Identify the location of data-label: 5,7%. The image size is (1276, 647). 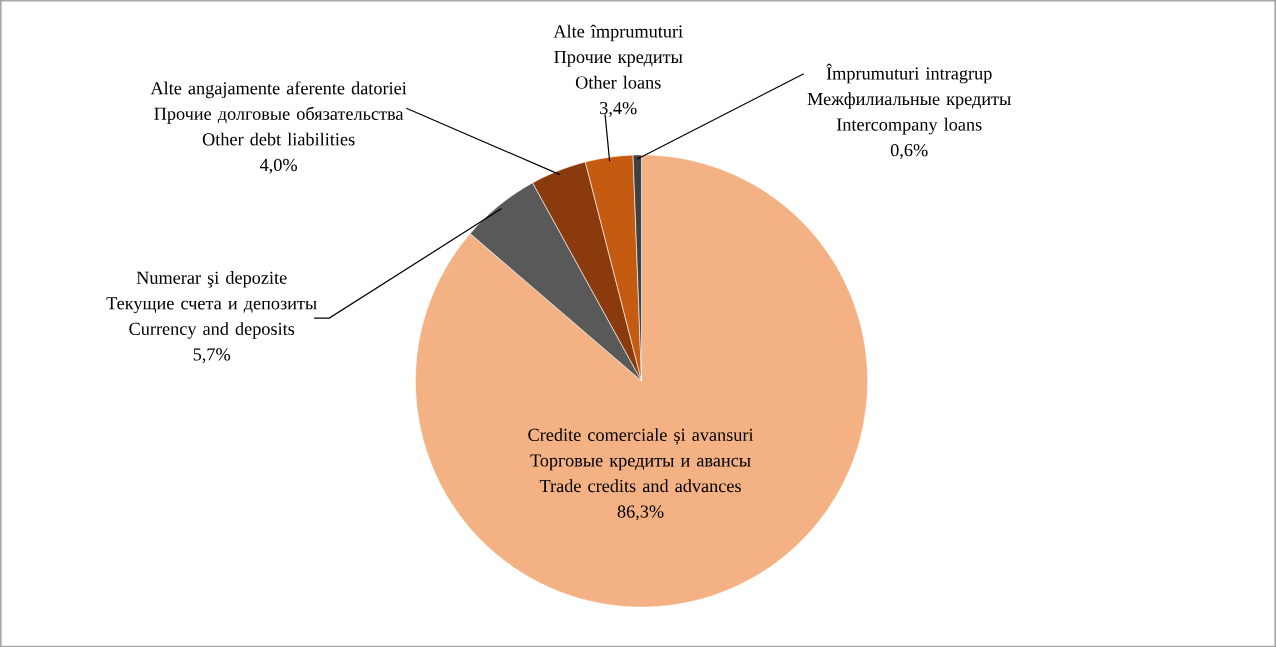
(212, 355).